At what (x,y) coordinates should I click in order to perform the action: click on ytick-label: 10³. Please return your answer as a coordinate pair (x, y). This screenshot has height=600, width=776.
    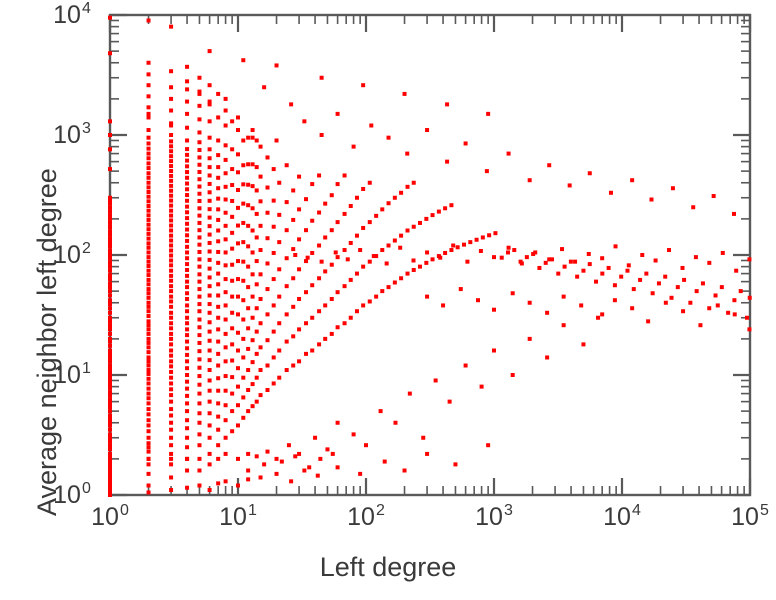
    Looking at the image, I should click on (72, 134).